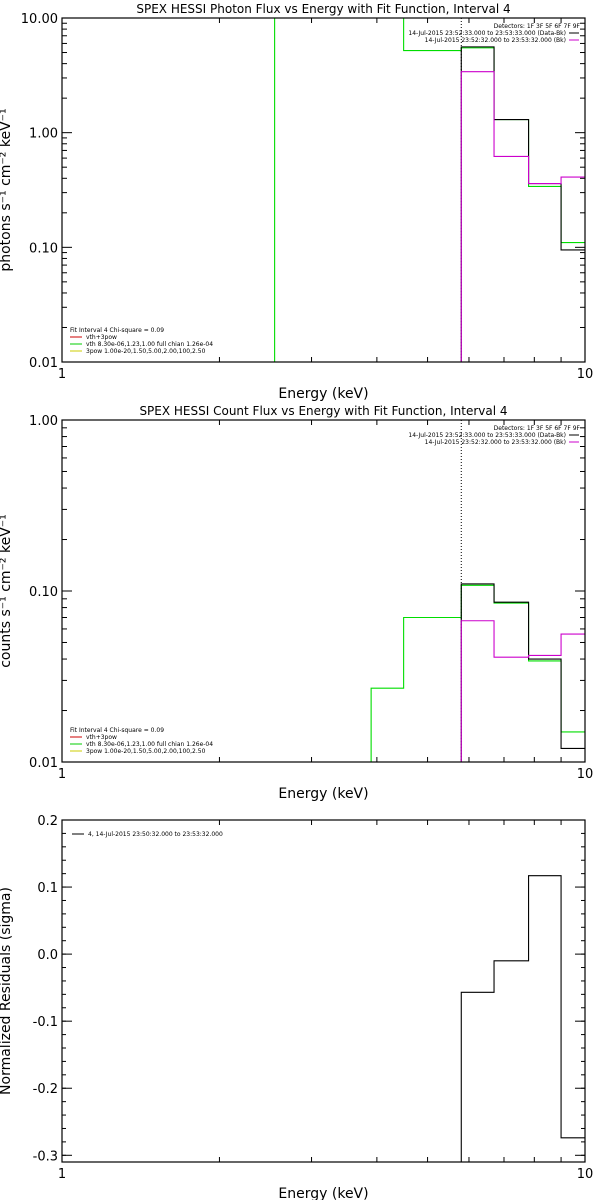 Image resolution: width=600 pixels, height=1200 pixels. I want to click on y-tick-label: -0.1, so click(45, 1022).